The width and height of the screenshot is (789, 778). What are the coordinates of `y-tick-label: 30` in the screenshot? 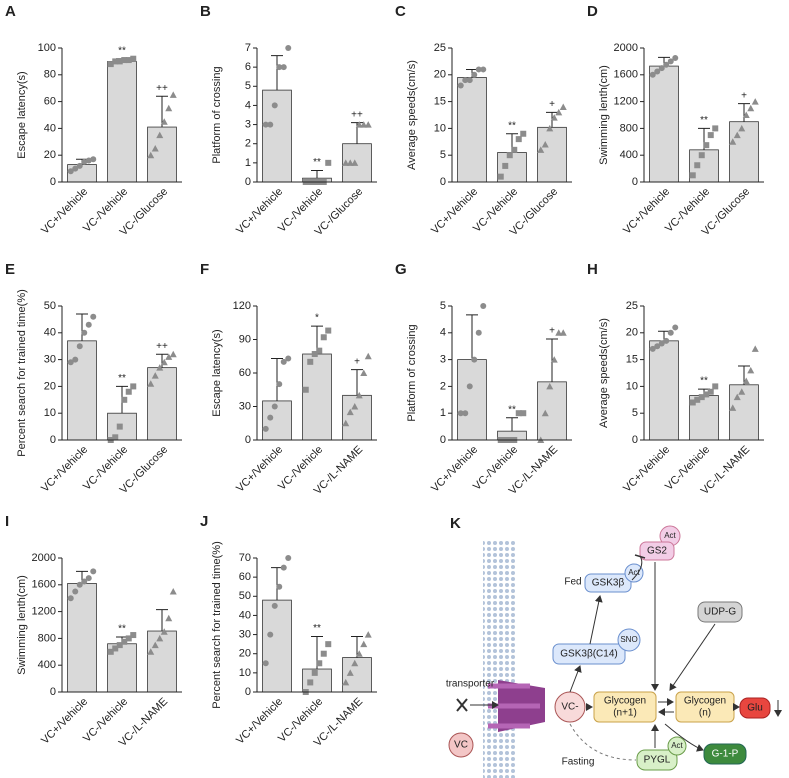 It's located at (50, 360).